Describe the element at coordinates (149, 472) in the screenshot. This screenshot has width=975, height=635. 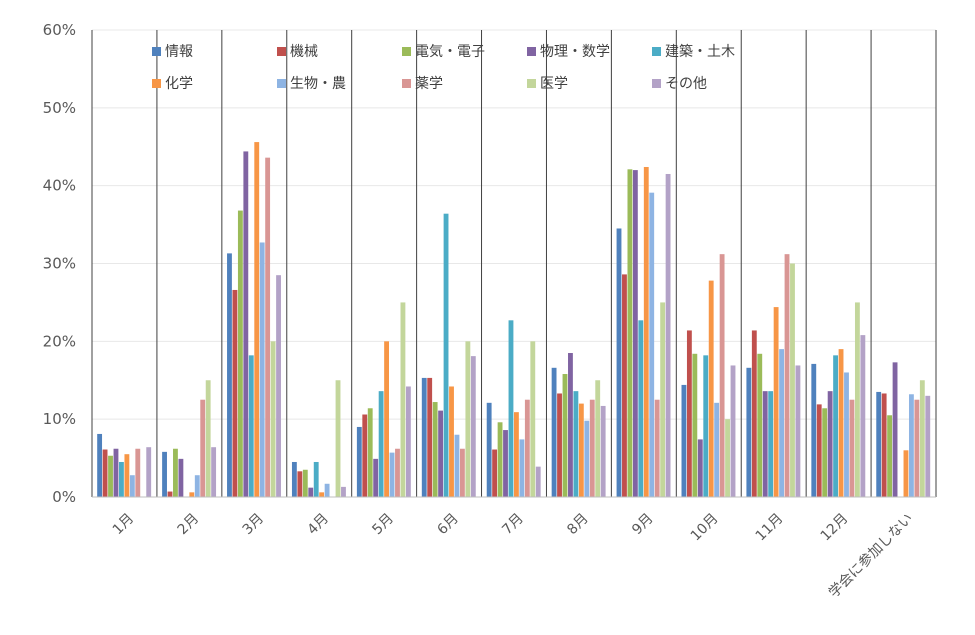
I see `bar-その他-1月` at that location.